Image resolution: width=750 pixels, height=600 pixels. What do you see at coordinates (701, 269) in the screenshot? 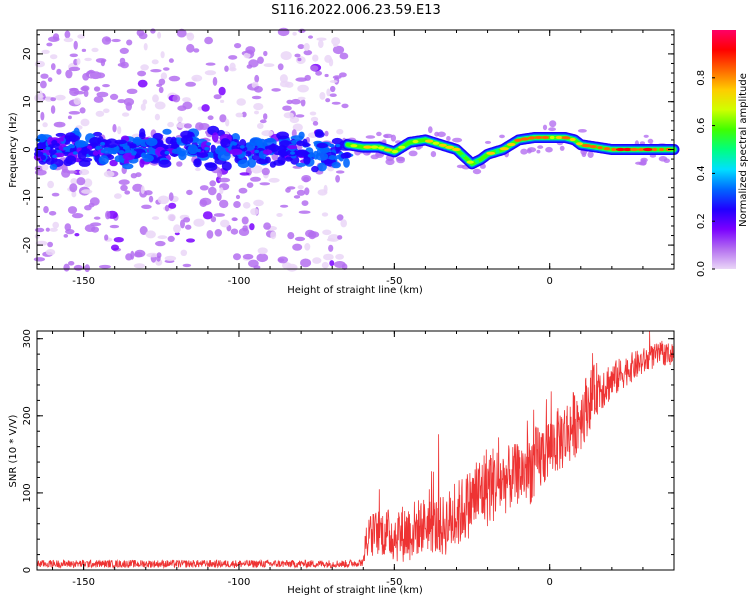
I see `colorbar-tick-label: 0.0` at bounding box center [701, 269].